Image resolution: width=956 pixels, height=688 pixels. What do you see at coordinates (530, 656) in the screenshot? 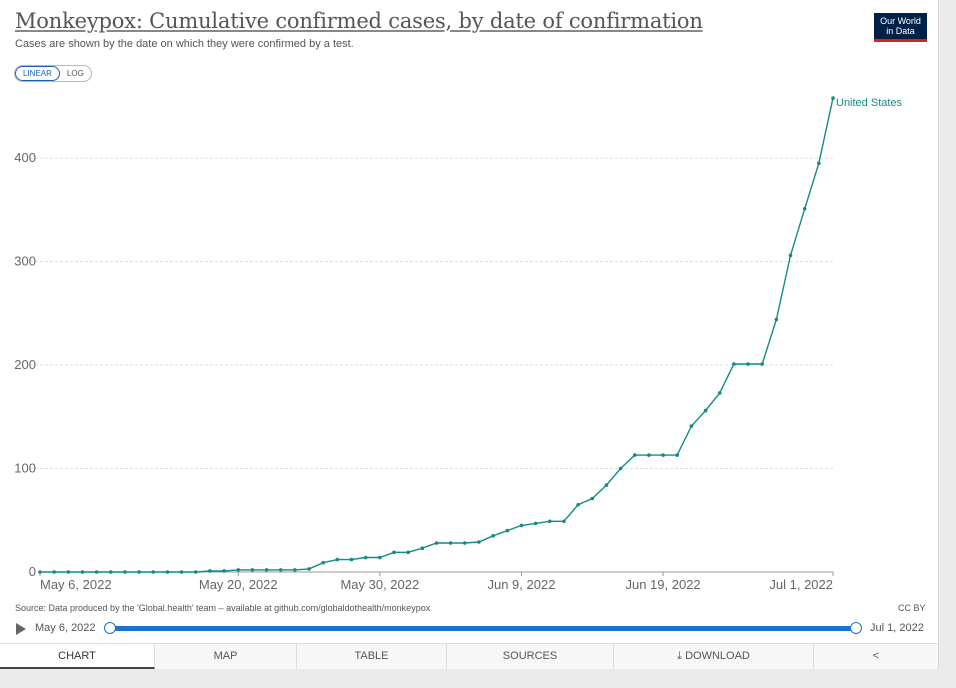
I see `tab-sources: SOURCES` at bounding box center [530, 656].